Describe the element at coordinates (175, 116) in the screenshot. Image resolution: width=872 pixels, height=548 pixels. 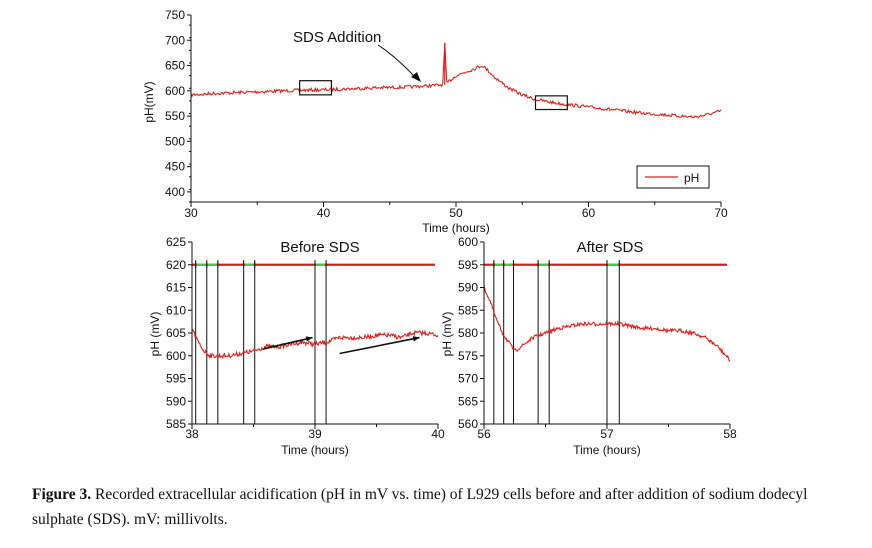
I see `y-tick-label: 550` at that location.